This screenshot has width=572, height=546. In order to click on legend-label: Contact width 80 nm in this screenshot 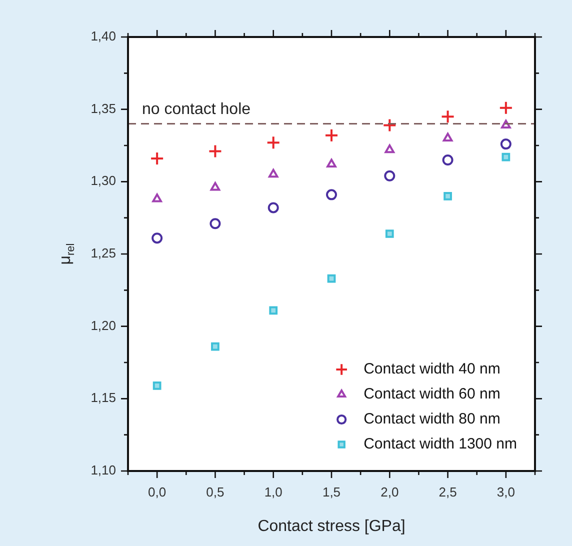, I will do `click(432, 419)`.